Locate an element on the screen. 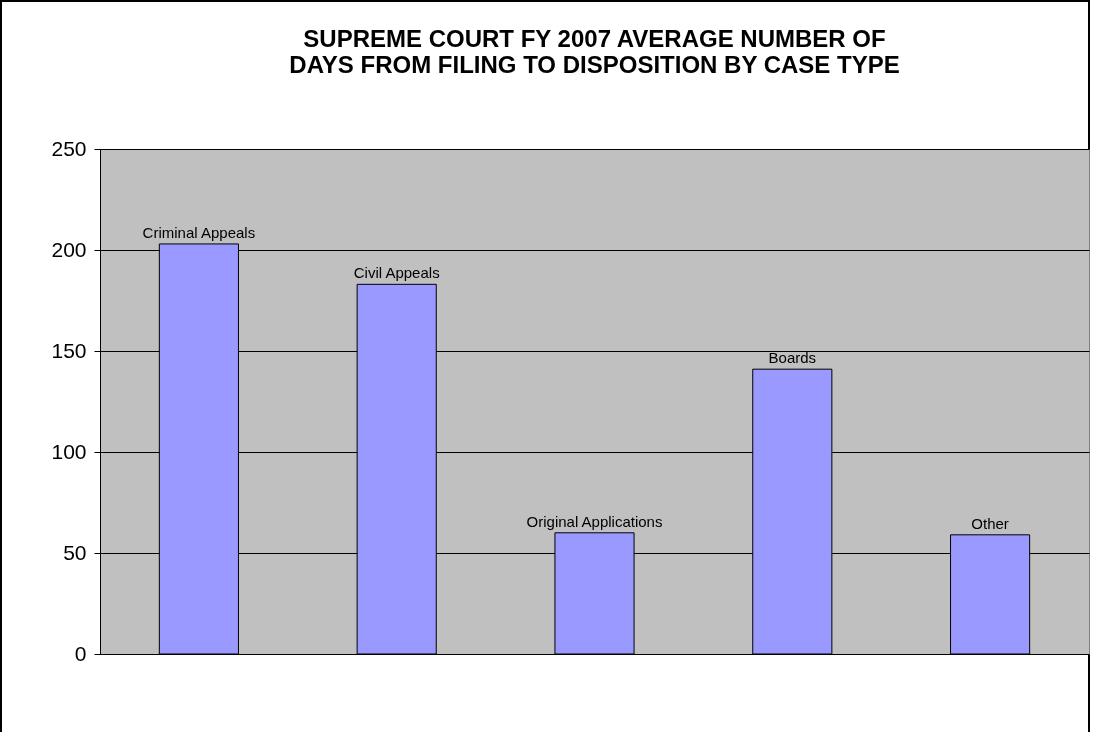 This screenshot has width=1094, height=732. y-tick-label: 50 is located at coordinates (75, 552).